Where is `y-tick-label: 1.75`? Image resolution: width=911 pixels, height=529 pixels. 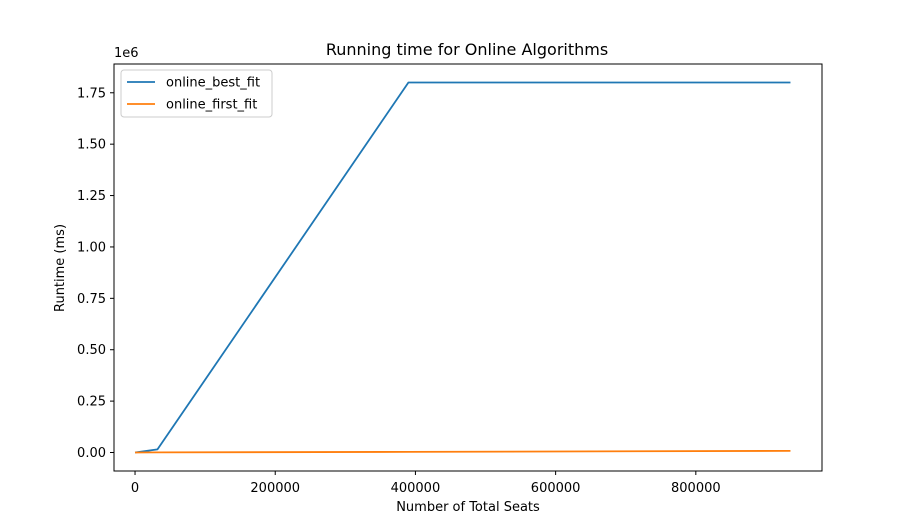
y-tick-label: 1.75 is located at coordinates (91, 93).